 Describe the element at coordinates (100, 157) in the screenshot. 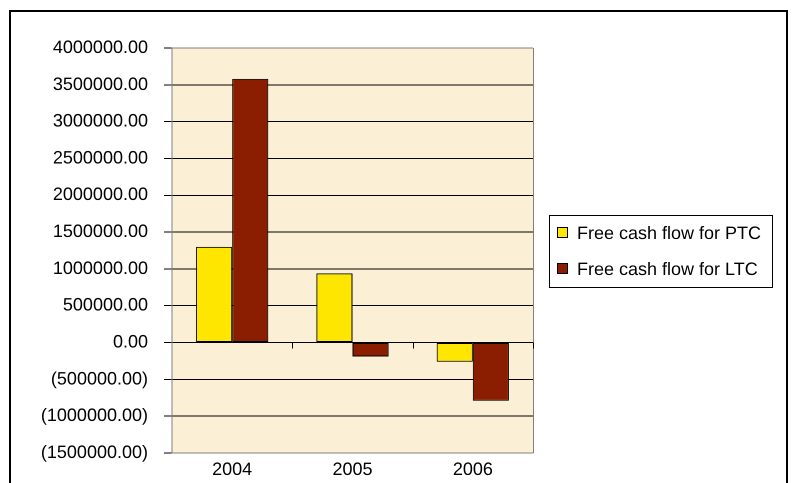

I see `y-tick-label: 2500000.00` at that location.